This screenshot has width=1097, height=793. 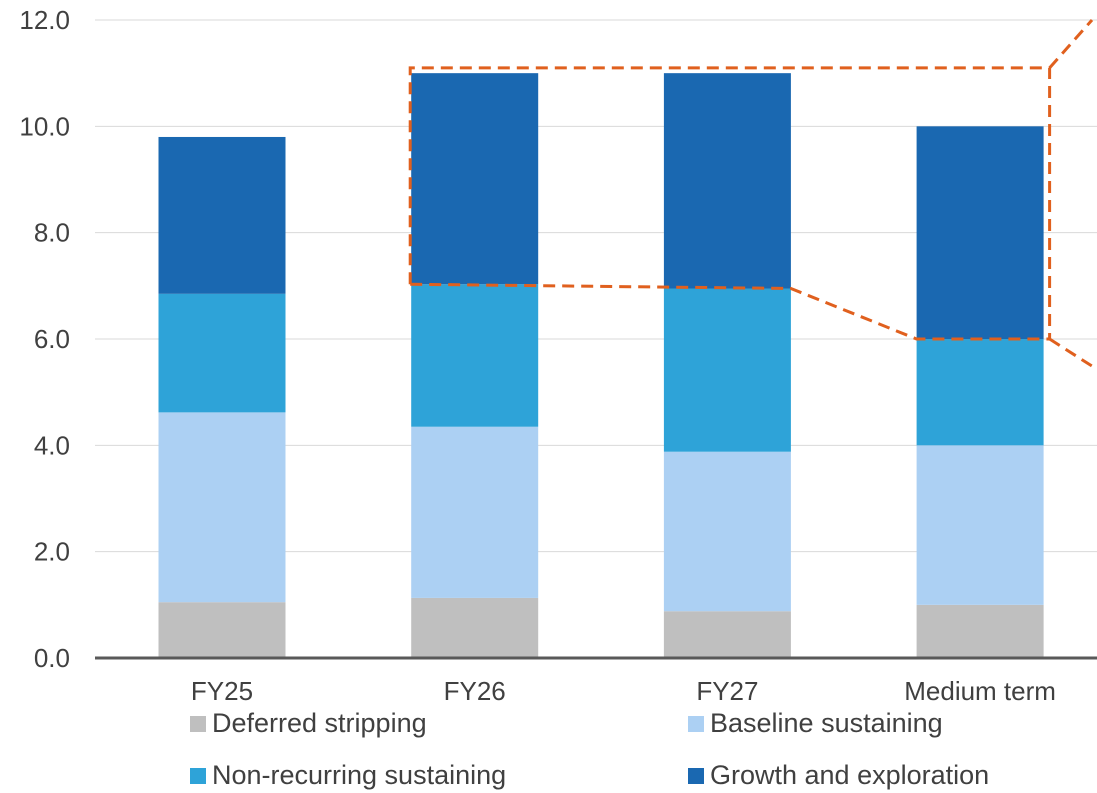 I want to click on x-category-label: Medium term, so click(x=980, y=691).